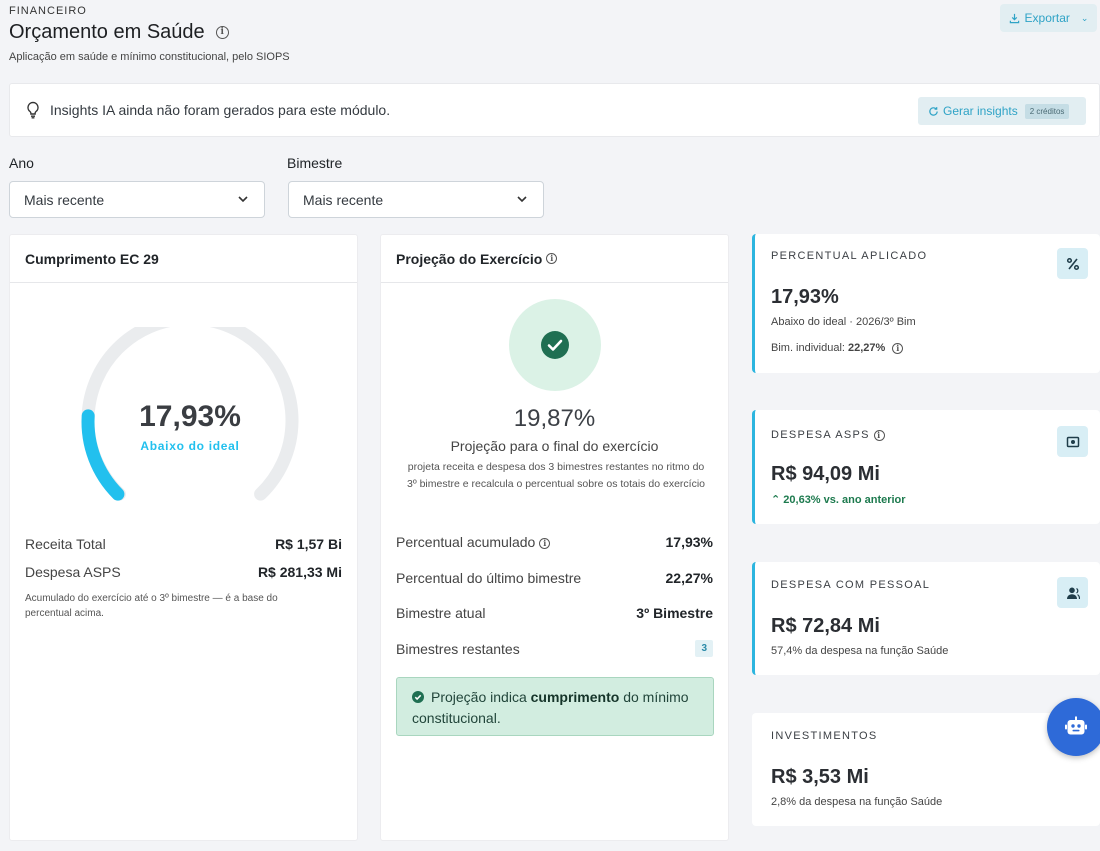 Image resolution: width=1100 pixels, height=851 pixels. I want to click on bimestres-restantes-row: Bimestres restantes 3, so click(554, 648).